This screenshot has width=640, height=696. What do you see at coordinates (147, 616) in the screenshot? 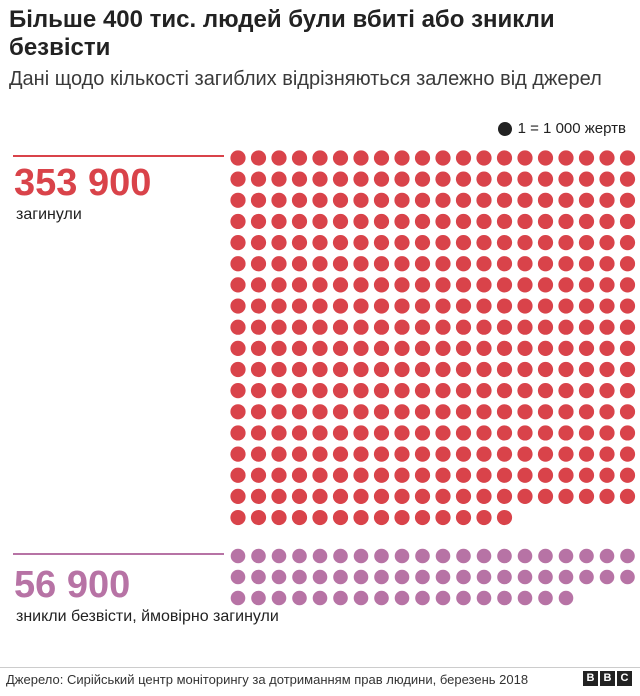
I see `missing-label: зникли безвісти, ймовірно загинули` at bounding box center [147, 616].